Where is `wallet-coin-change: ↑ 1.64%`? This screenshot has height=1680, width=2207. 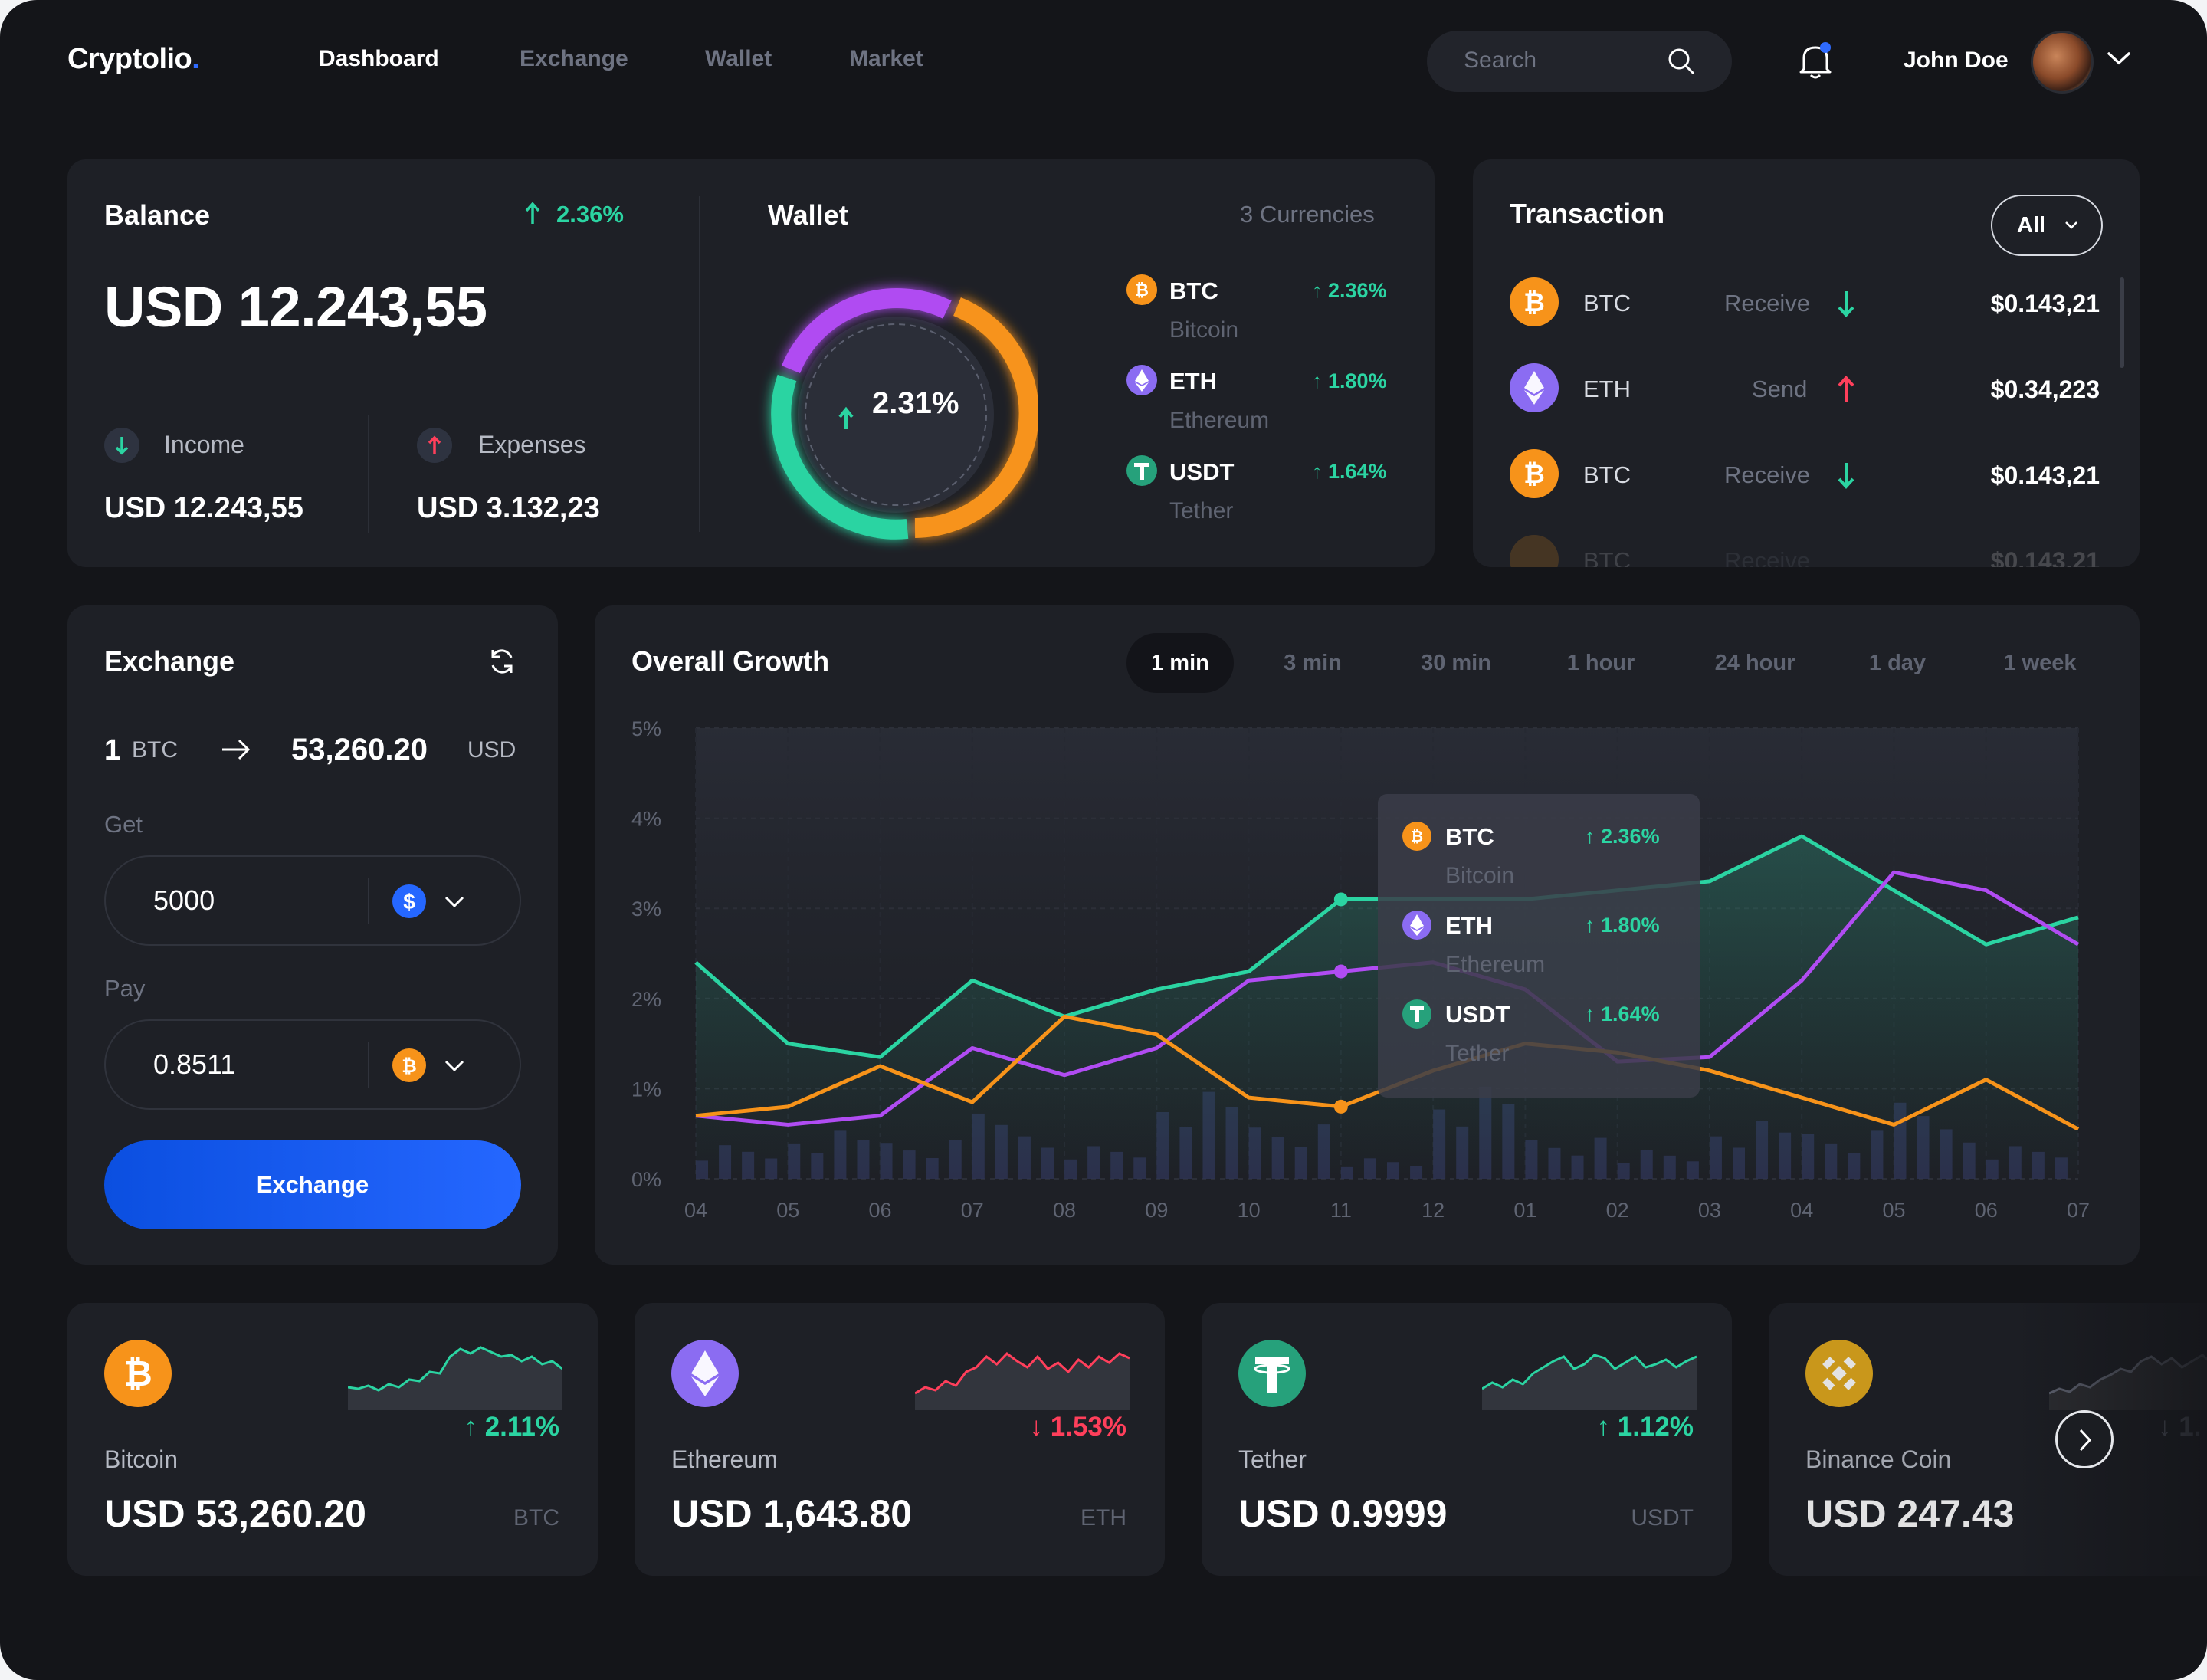
wallet-coin-change: ↑ 1.64% is located at coordinates (1349, 471).